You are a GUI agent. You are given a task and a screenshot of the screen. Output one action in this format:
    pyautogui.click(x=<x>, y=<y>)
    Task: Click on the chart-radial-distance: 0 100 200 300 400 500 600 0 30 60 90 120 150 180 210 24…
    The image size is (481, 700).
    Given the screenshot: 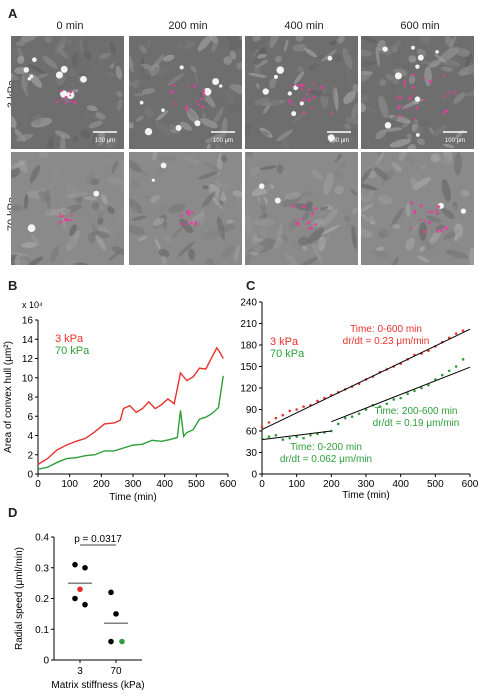 What is the action you would take?
    pyautogui.click(x=359, y=400)
    